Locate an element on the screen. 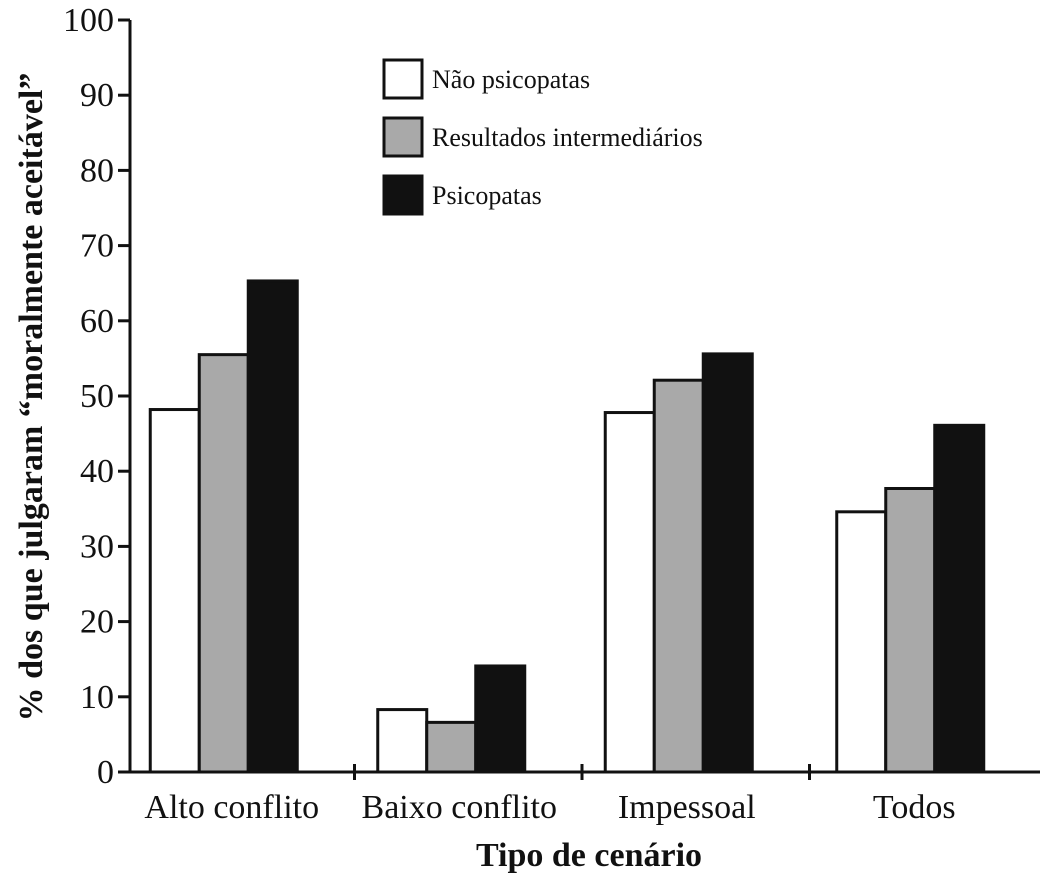 The height and width of the screenshot is (879, 1043). y-tick-label: 20 is located at coordinates (97, 622).